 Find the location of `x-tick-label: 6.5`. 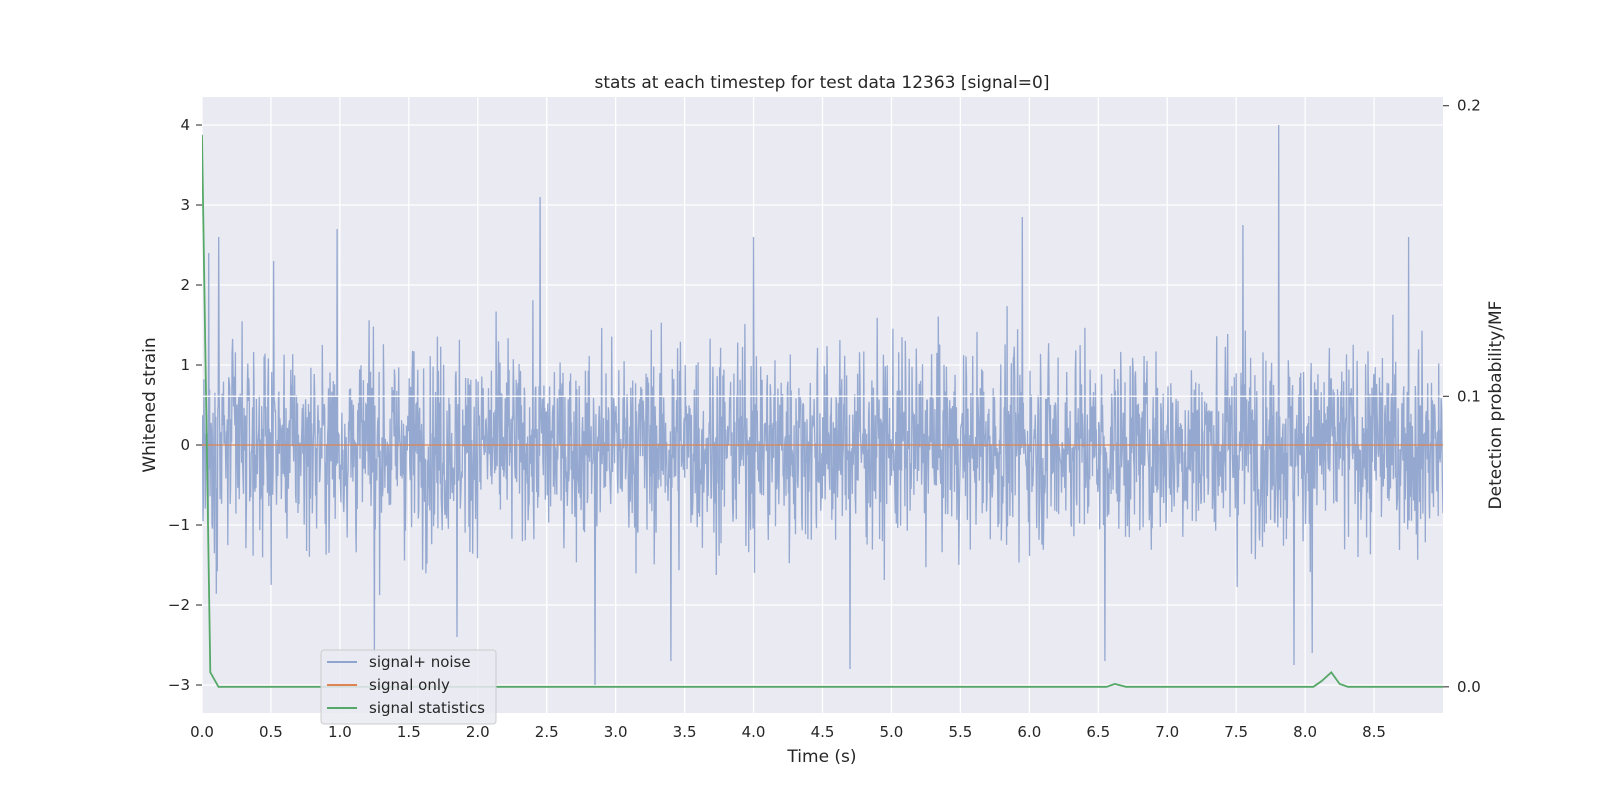

x-tick-label: 6.5 is located at coordinates (1098, 732).